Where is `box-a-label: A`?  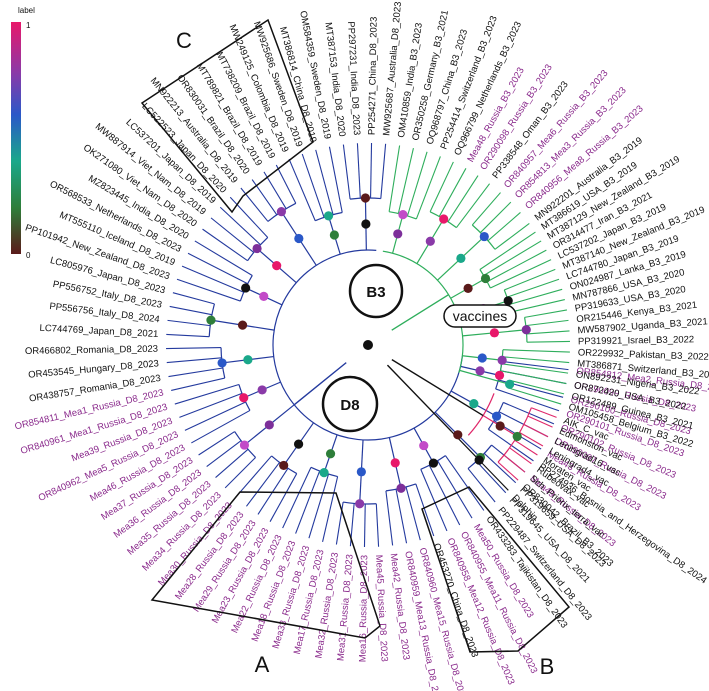 box-a-label: A is located at coordinates (262, 664).